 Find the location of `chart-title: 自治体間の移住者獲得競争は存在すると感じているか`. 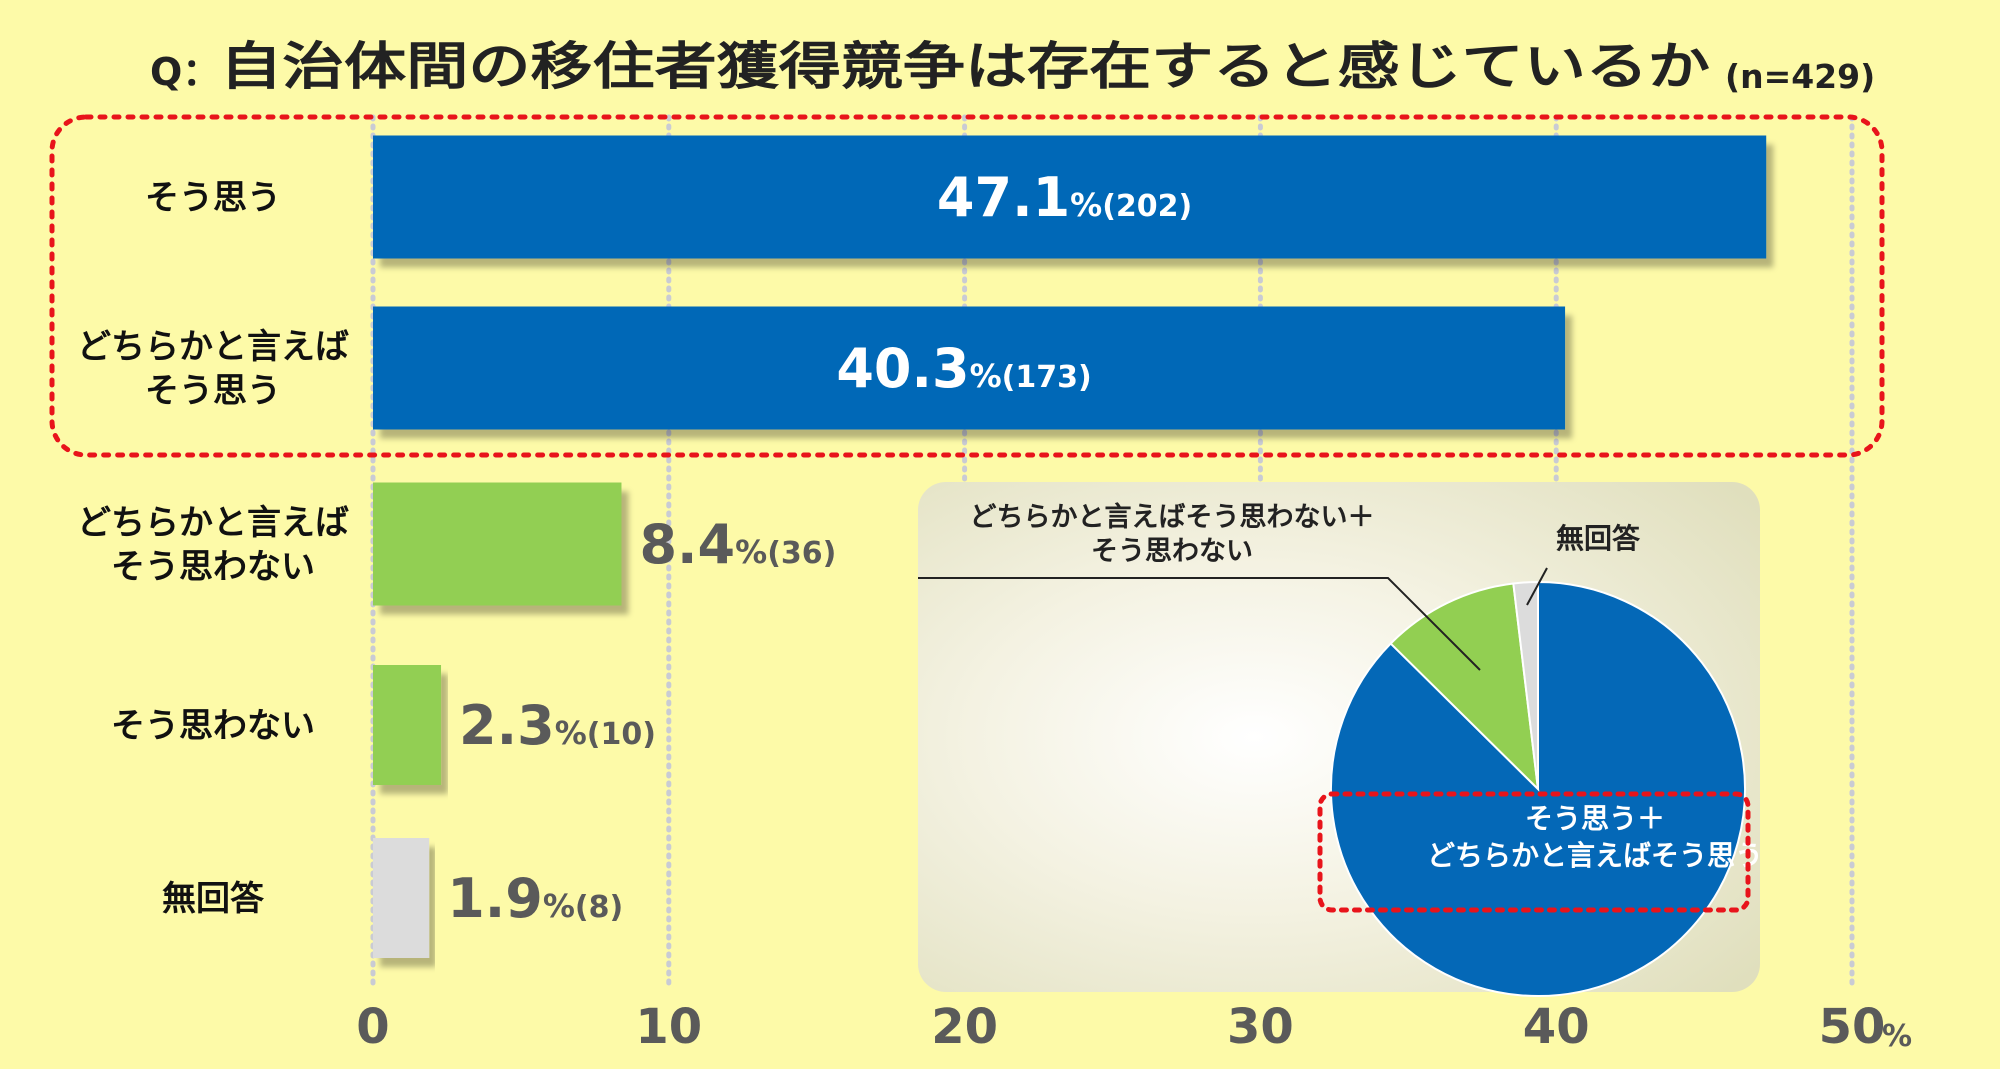

chart-title: 自治体間の移住者獲得競争は存在すると感じているか is located at coordinates (965, 67).